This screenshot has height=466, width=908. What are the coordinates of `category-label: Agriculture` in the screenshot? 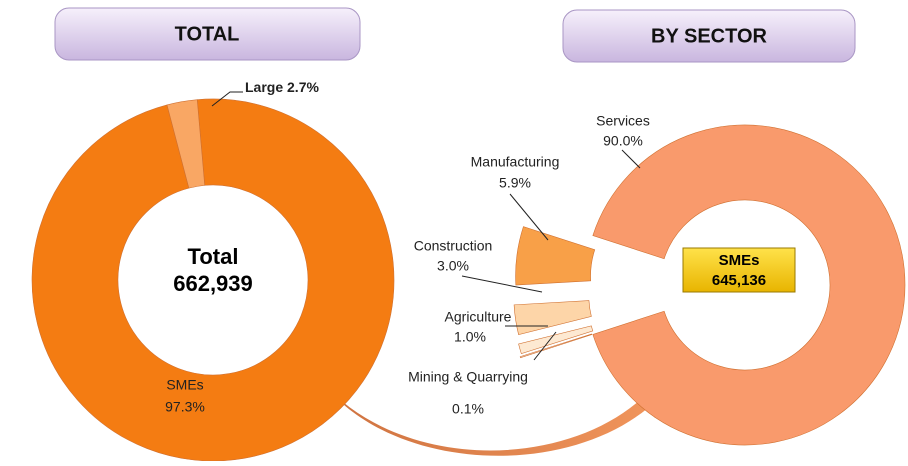 It's located at (478, 317).